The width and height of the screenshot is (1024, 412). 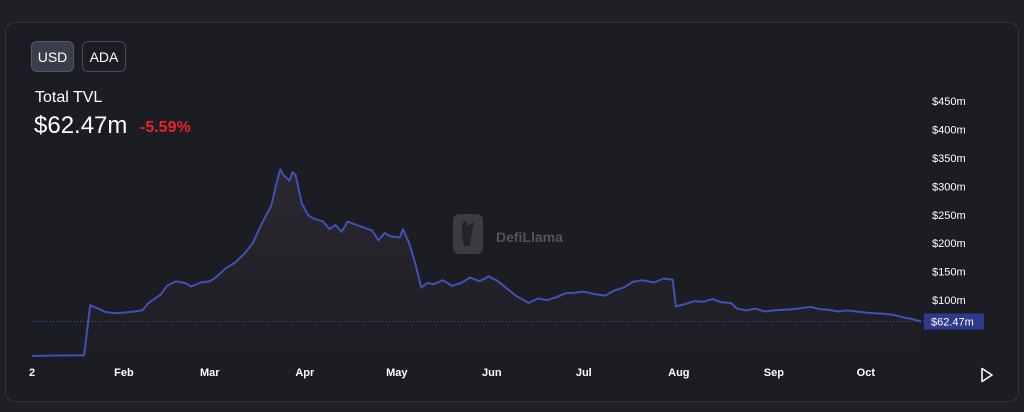 I want to click on y-tick-label: $200m, so click(x=949, y=244).